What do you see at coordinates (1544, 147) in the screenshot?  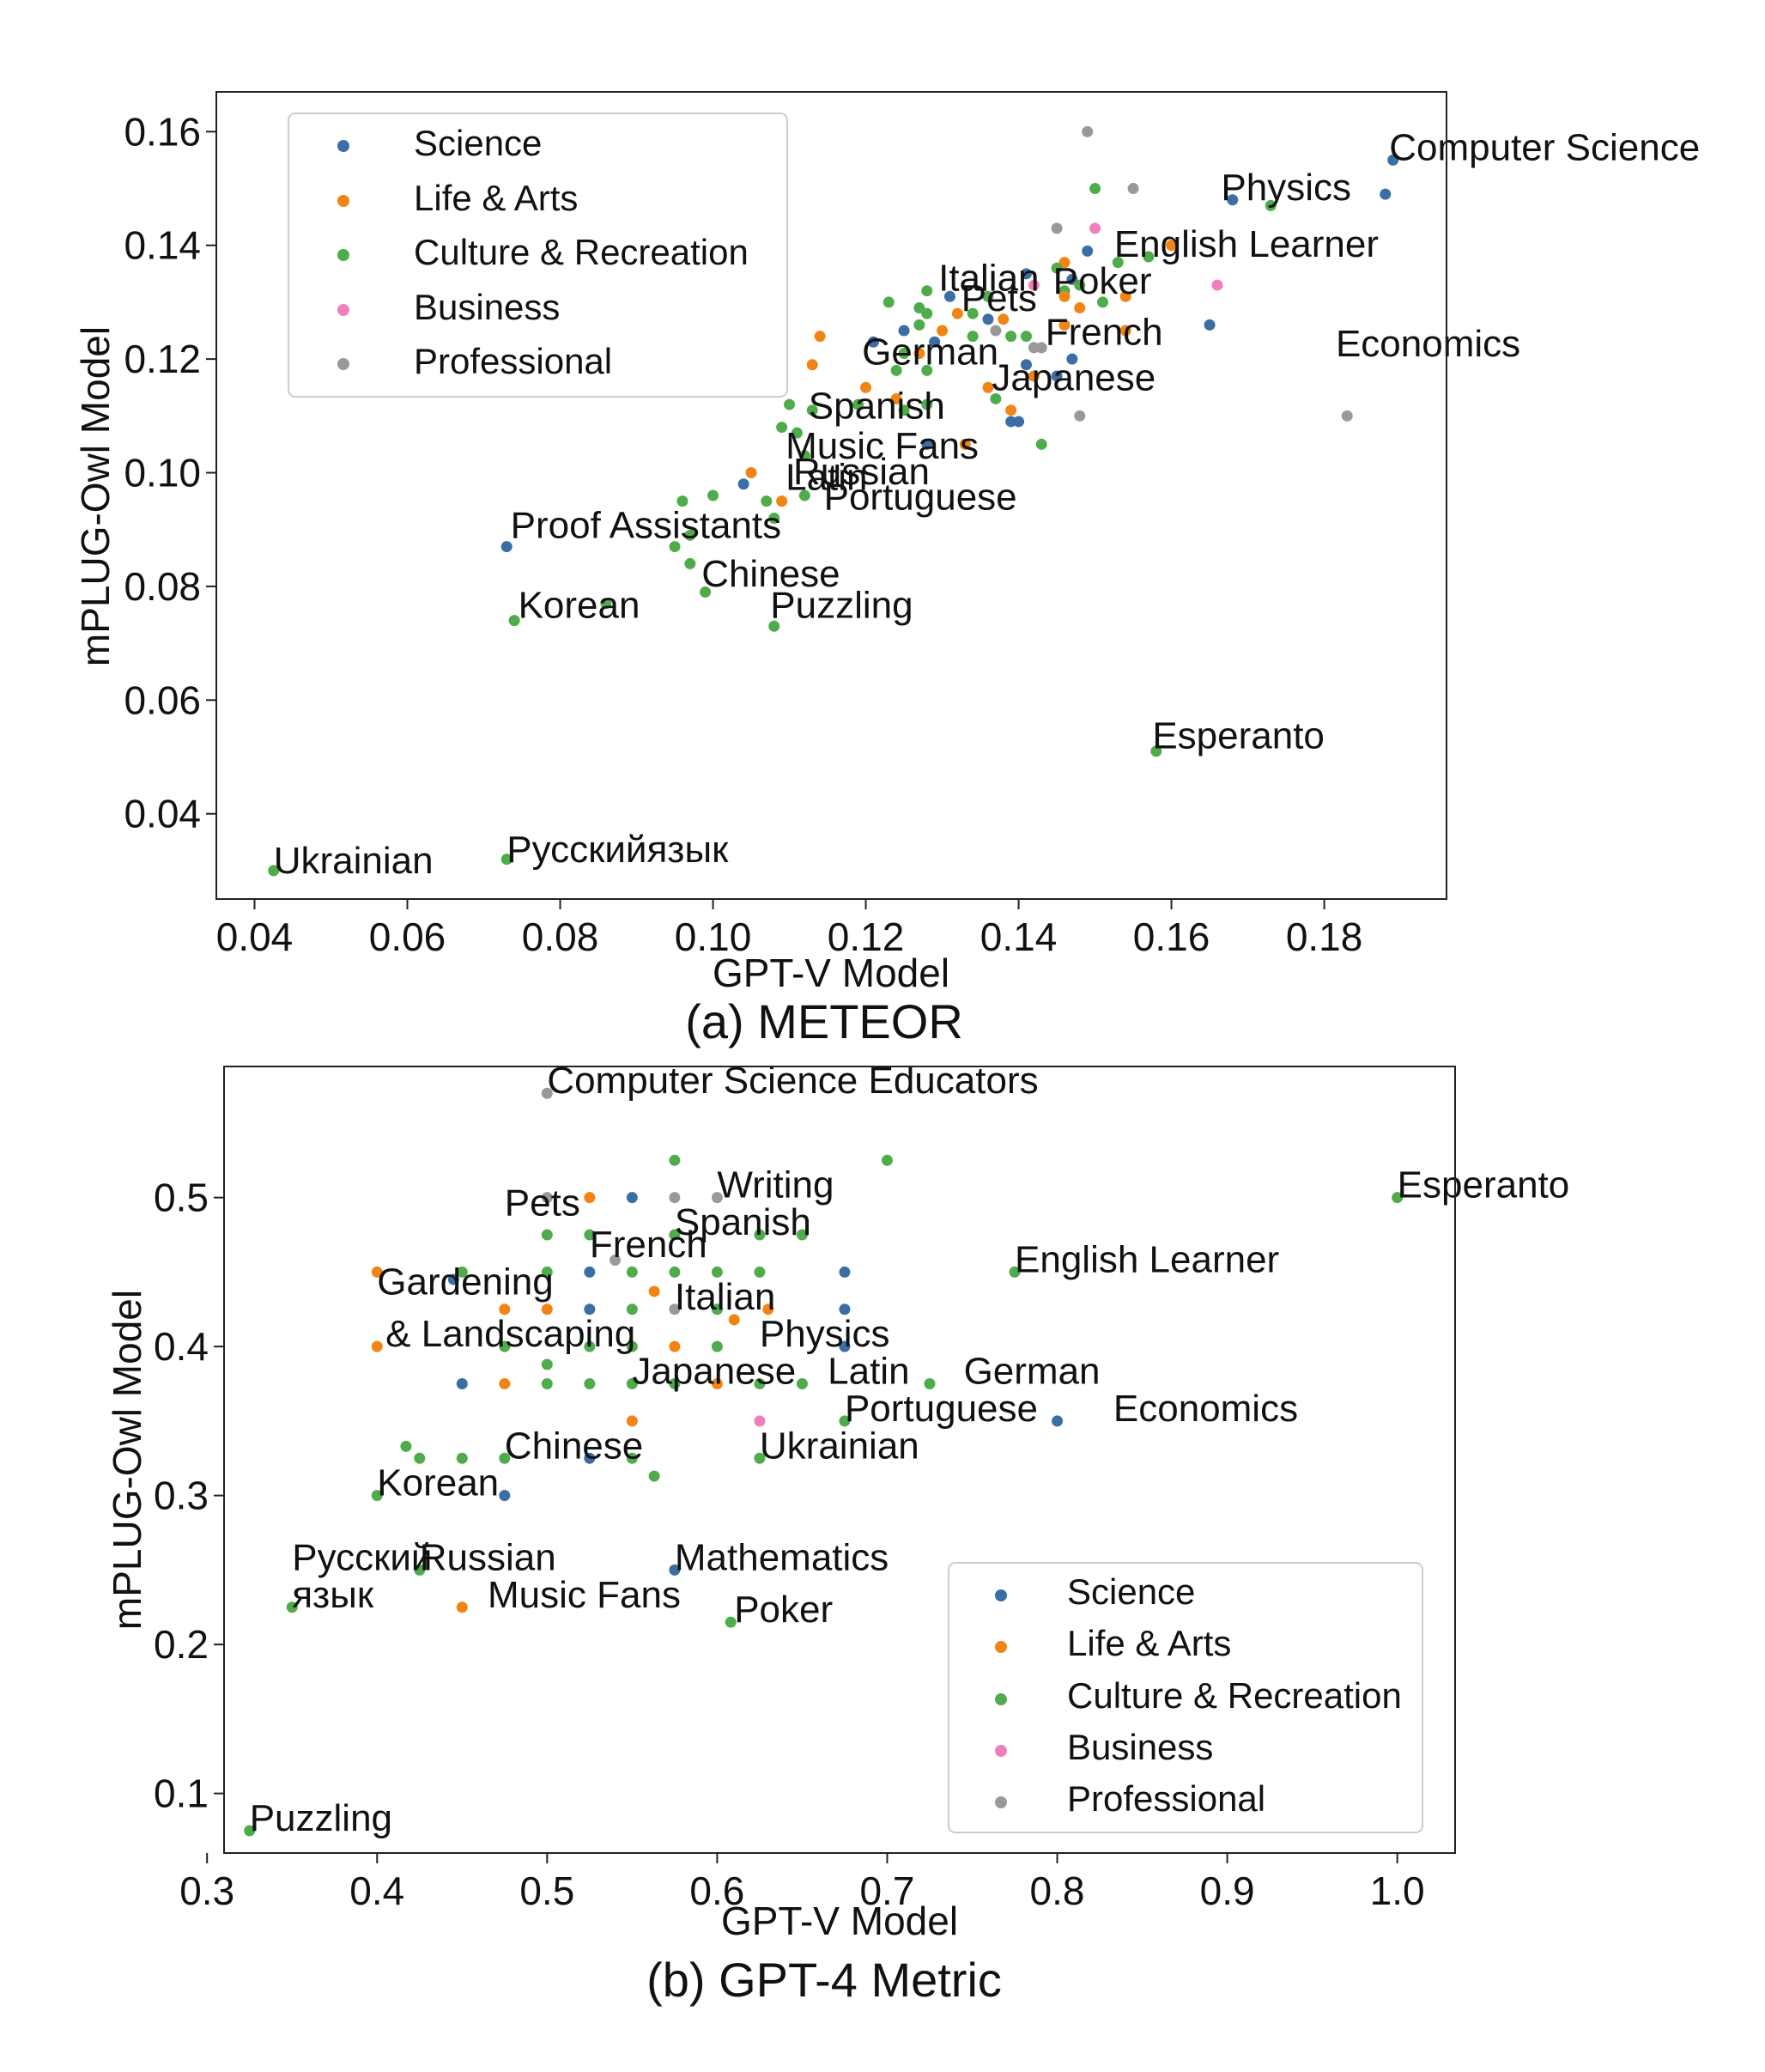 I see `a-annotation-computer-science: Computer Science` at bounding box center [1544, 147].